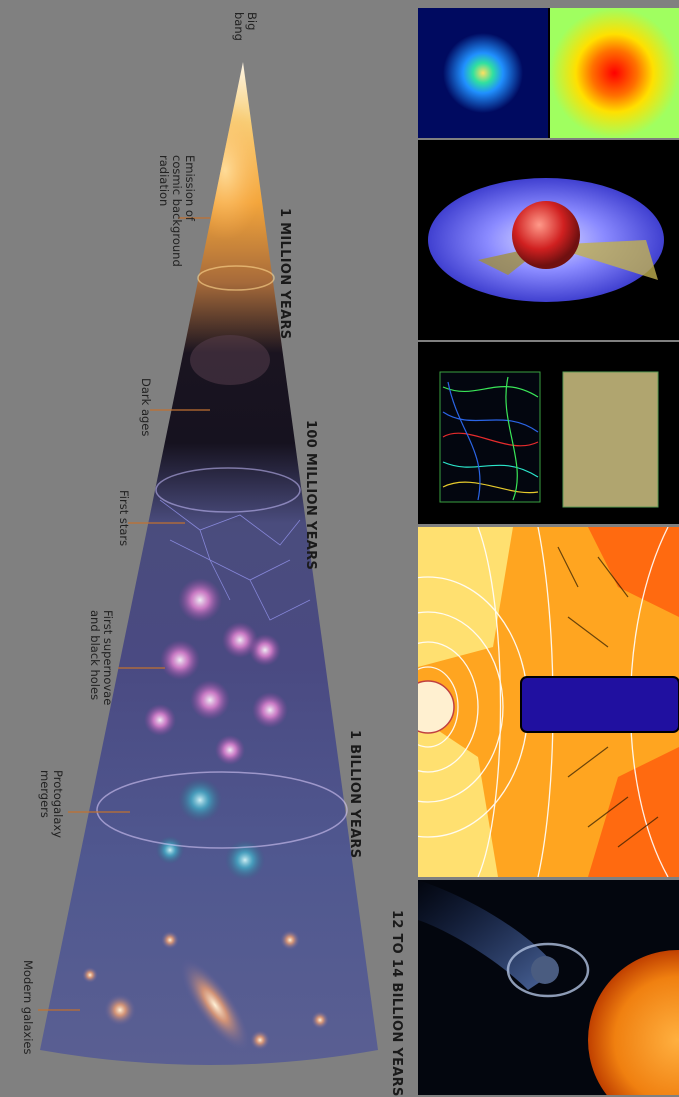 This screenshot has height=1097, width=679. What do you see at coordinates (599, 704) in the screenshot?
I see `jet-channel` at bounding box center [599, 704].